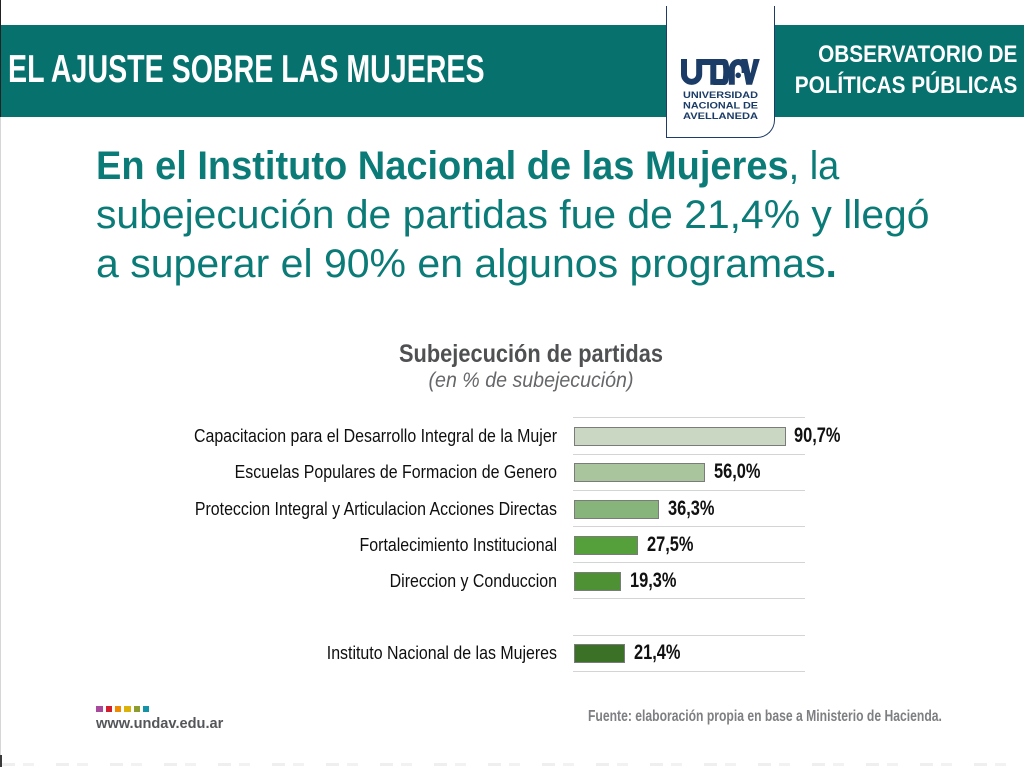 The image size is (1024, 767). What do you see at coordinates (721, 116) in the screenshot?
I see `svg-text: AVELLANEDA` at bounding box center [721, 116].